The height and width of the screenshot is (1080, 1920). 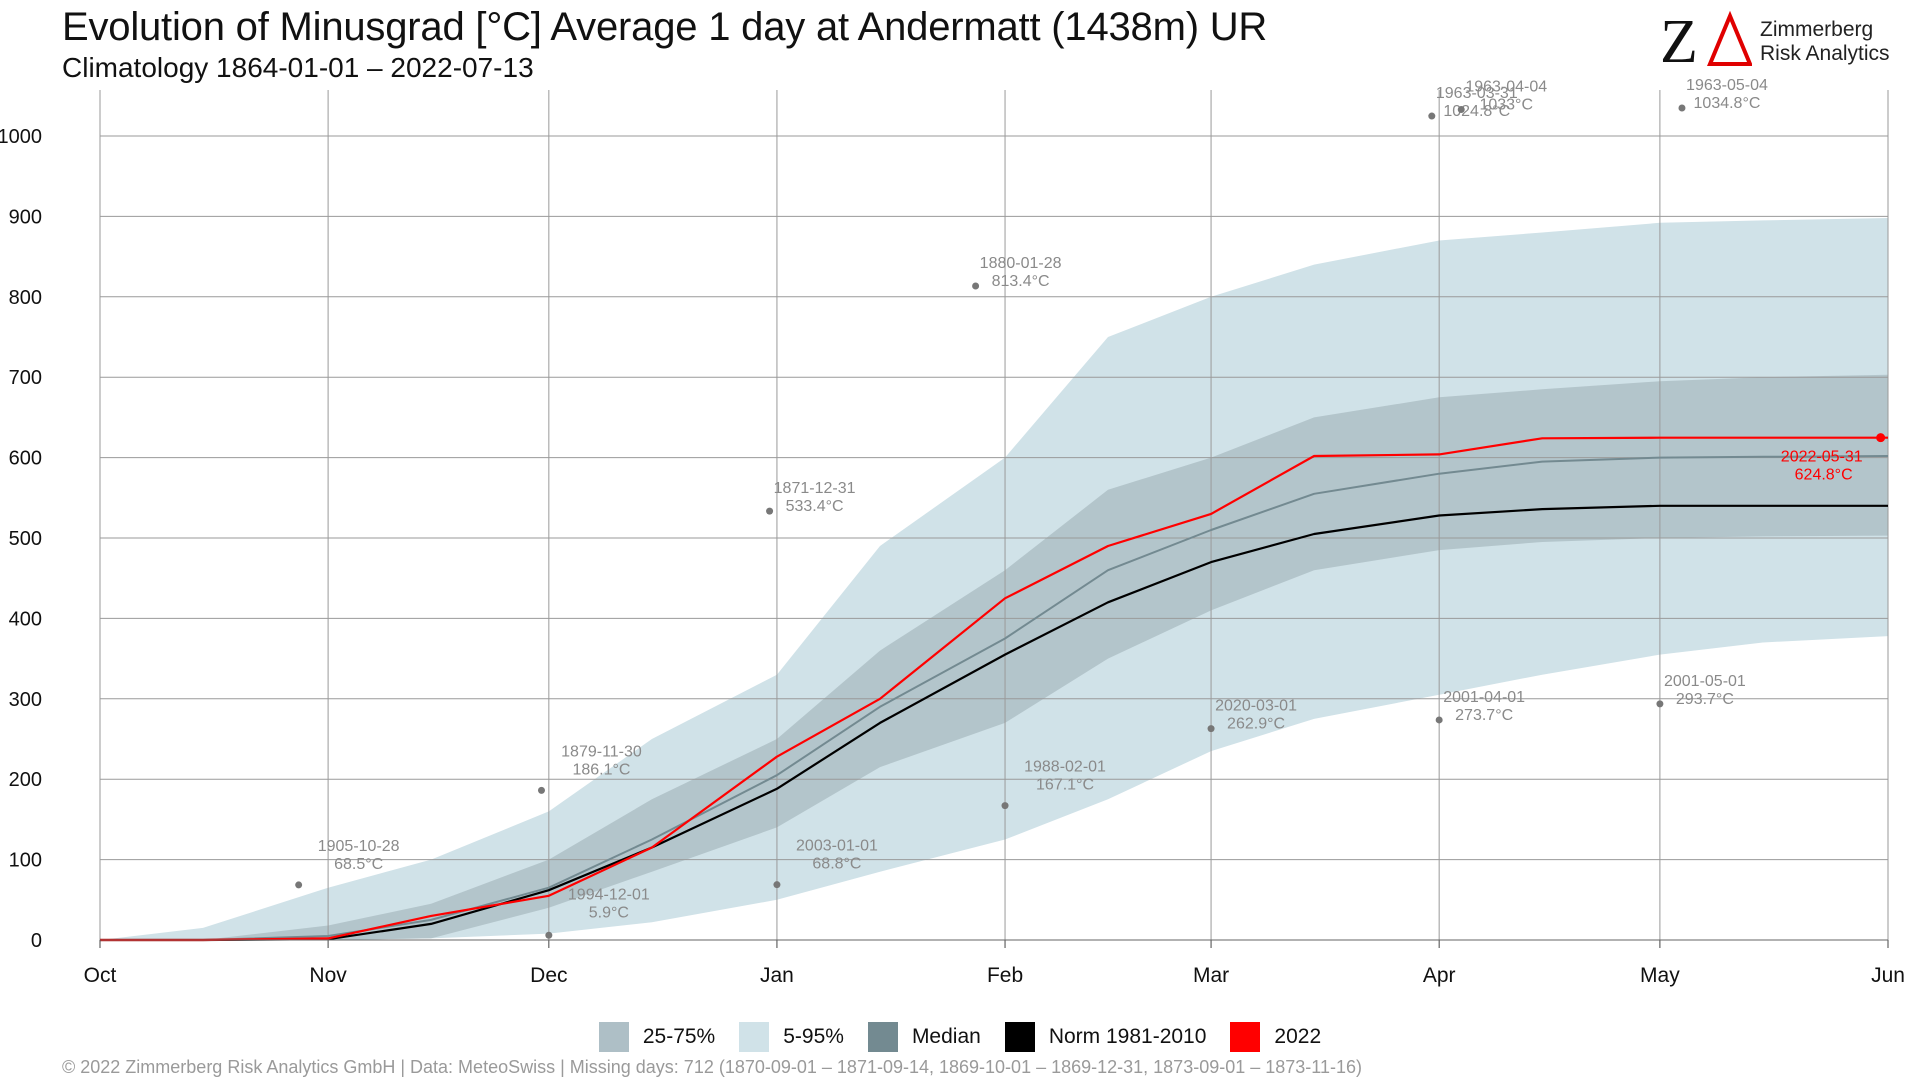 I want to click on logo-delta-shape, so click(x=1729, y=38).